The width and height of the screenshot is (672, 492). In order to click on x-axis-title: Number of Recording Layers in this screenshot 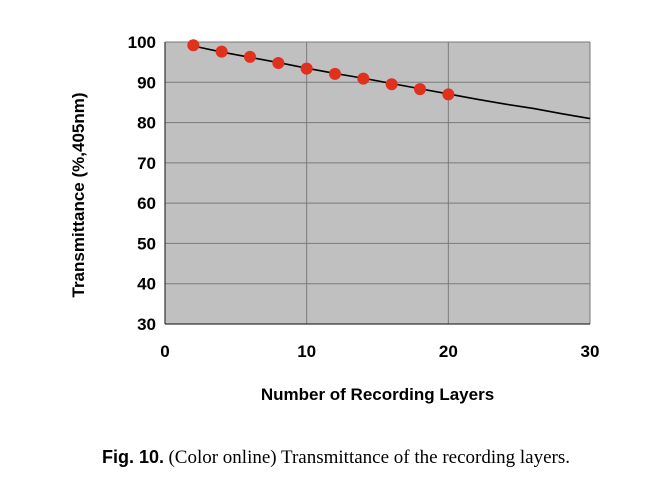, I will do `click(377, 394)`.